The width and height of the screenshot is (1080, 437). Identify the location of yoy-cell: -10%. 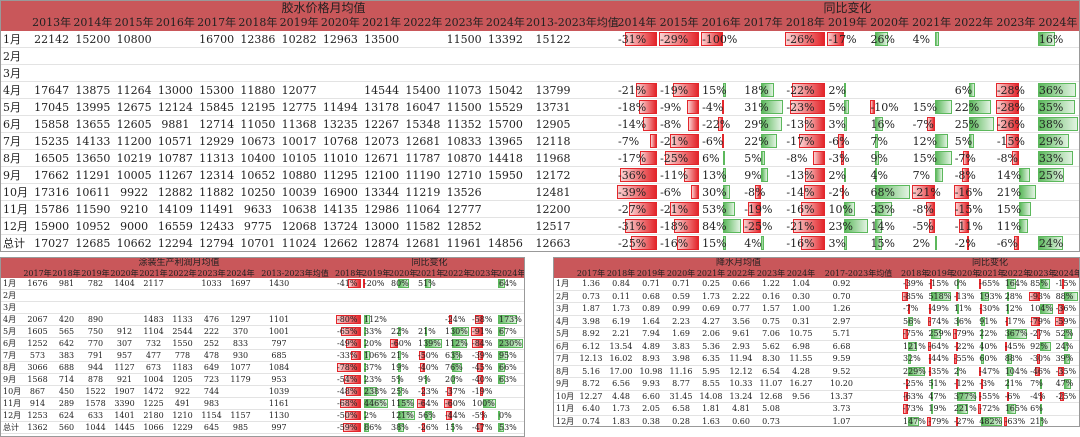
(884, 107).